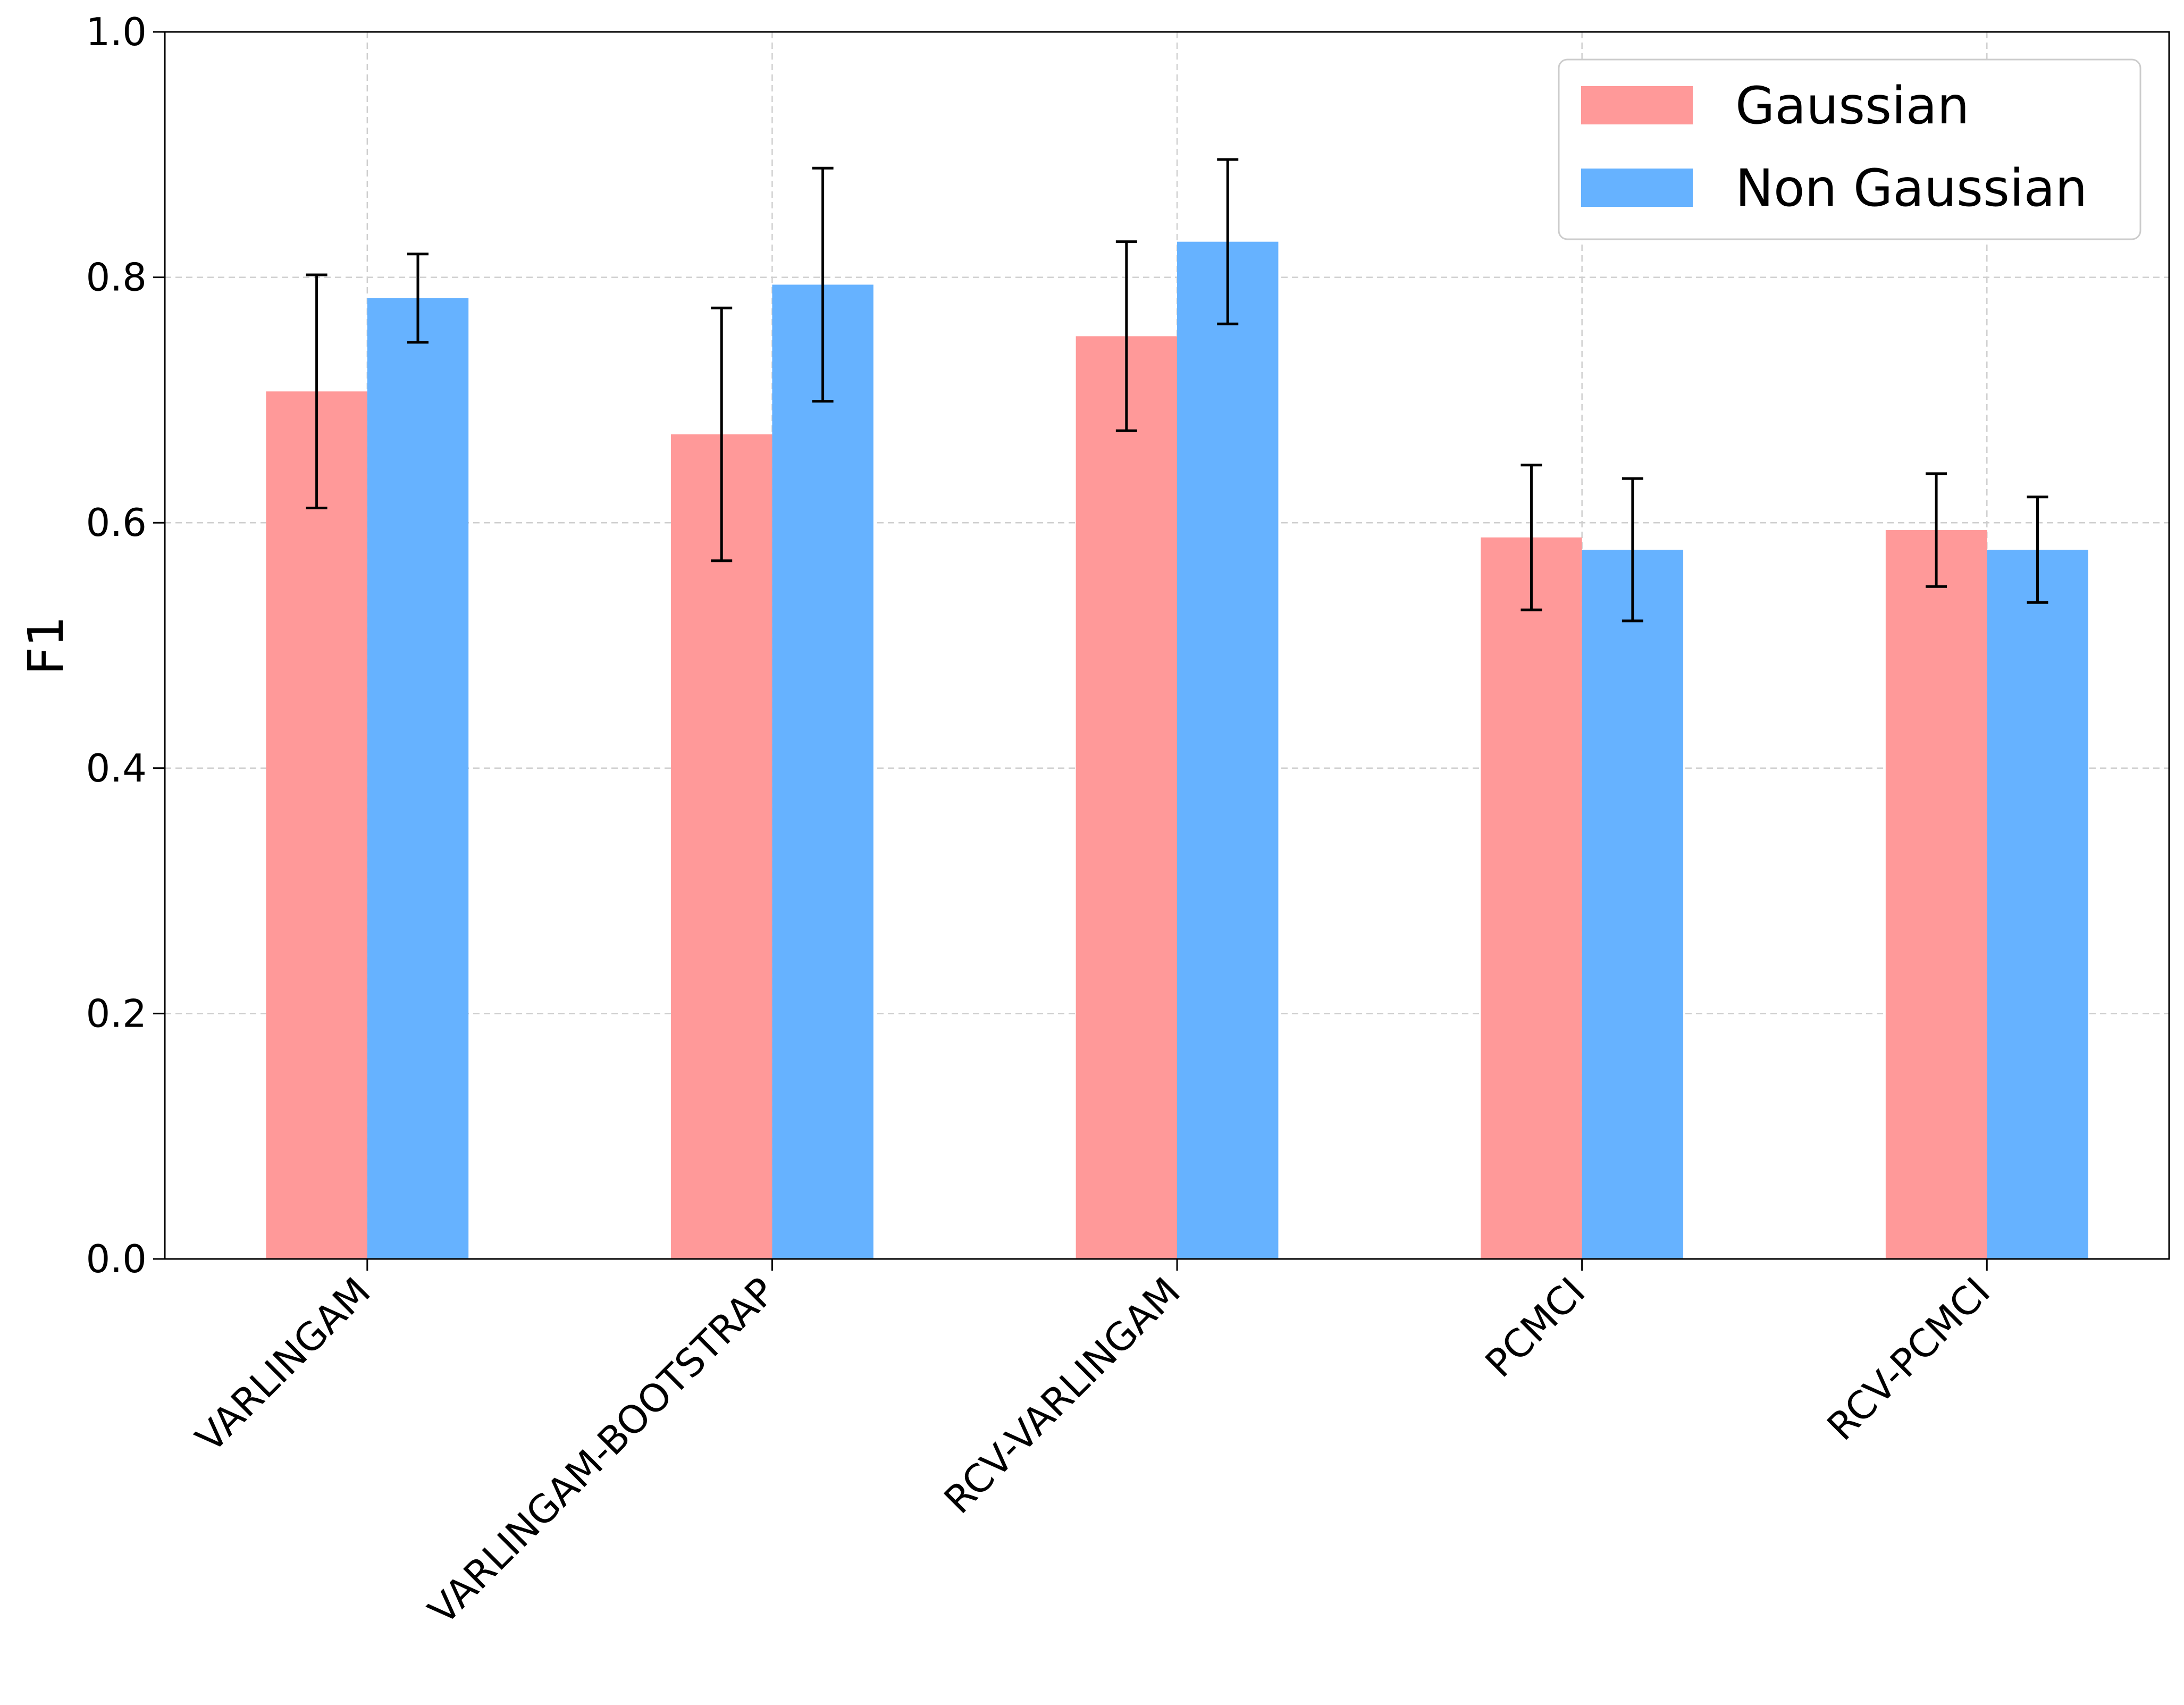  I want to click on bar-non-gaussian-rcv-pcmci, so click(2037, 904).